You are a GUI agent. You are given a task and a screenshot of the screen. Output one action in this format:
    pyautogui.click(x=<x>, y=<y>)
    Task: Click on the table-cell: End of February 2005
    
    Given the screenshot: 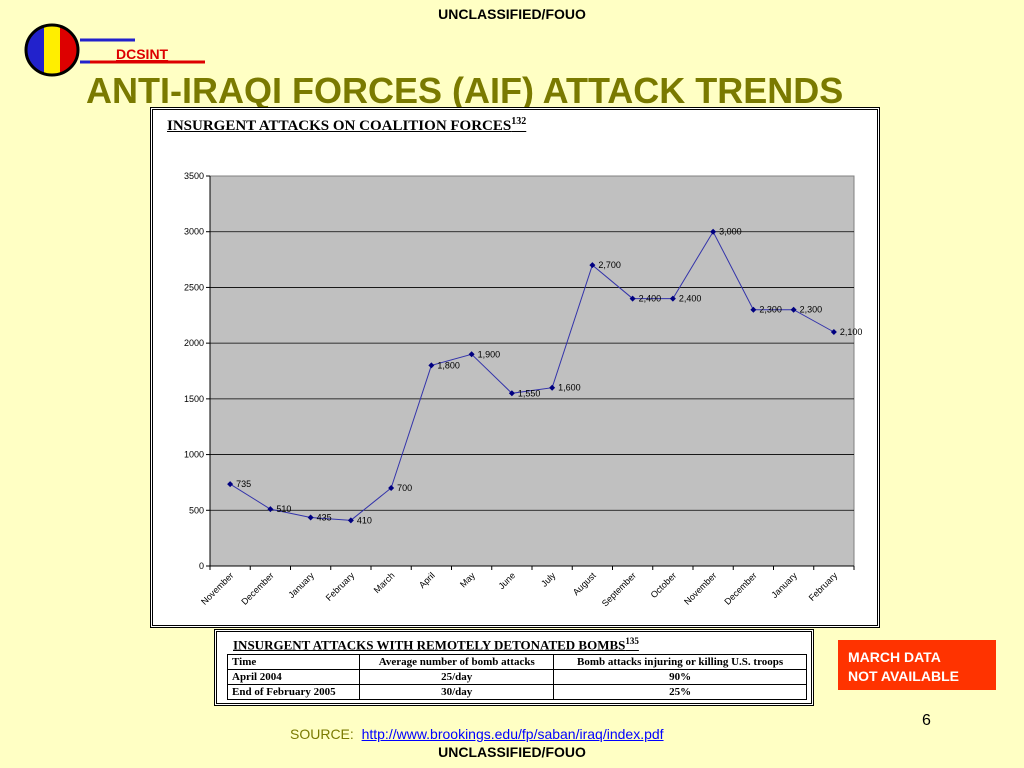 What is the action you would take?
    pyautogui.click(x=293, y=692)
    